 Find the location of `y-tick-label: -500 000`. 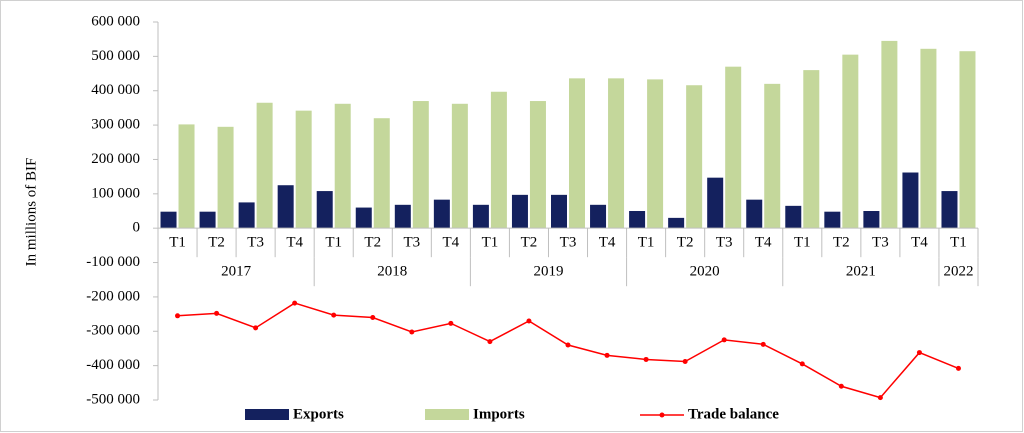

y-tick-label: -500 000 is located at coordinates (113, 399).